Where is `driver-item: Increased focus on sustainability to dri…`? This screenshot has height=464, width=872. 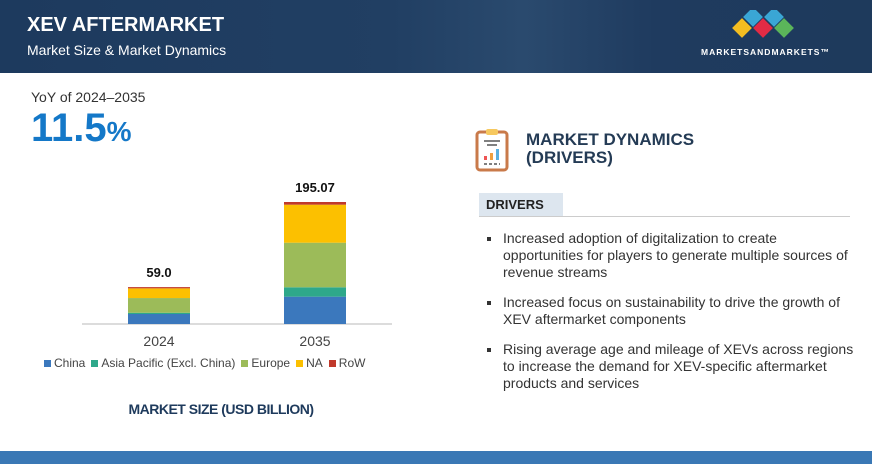
driver-item: Increased focus on sustainability to dri… is located at coordinates (671, 311).